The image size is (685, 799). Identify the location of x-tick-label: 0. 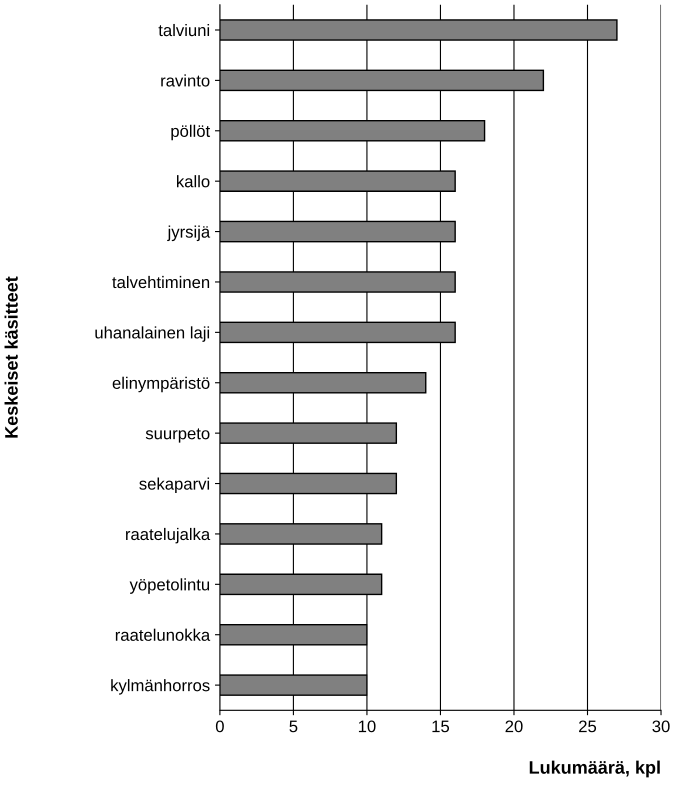
(220, 726).